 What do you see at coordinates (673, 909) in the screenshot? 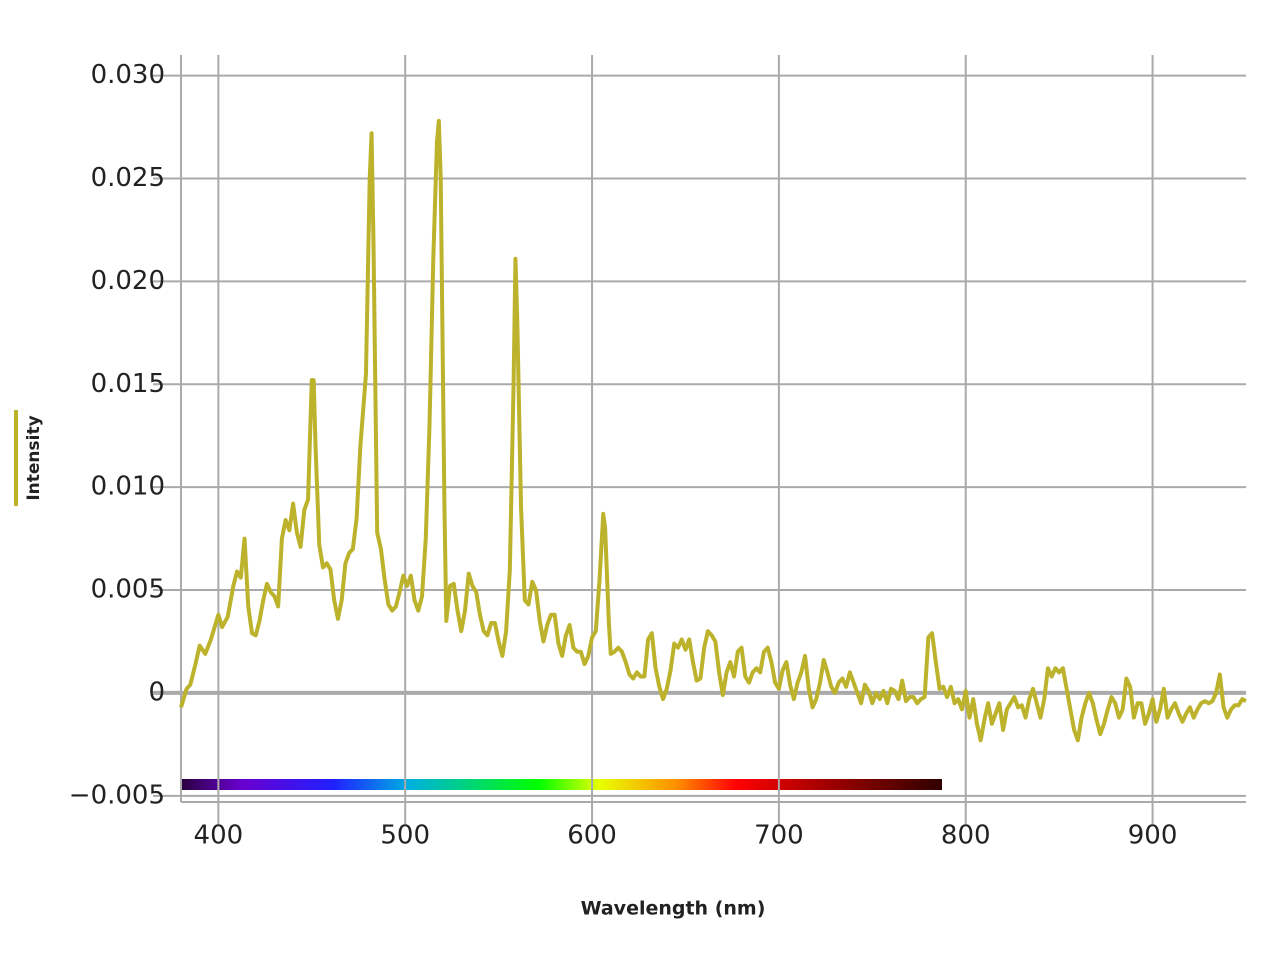
I see `x-axis-title: Wavelength (nm)` at bounding box center [673, 909].